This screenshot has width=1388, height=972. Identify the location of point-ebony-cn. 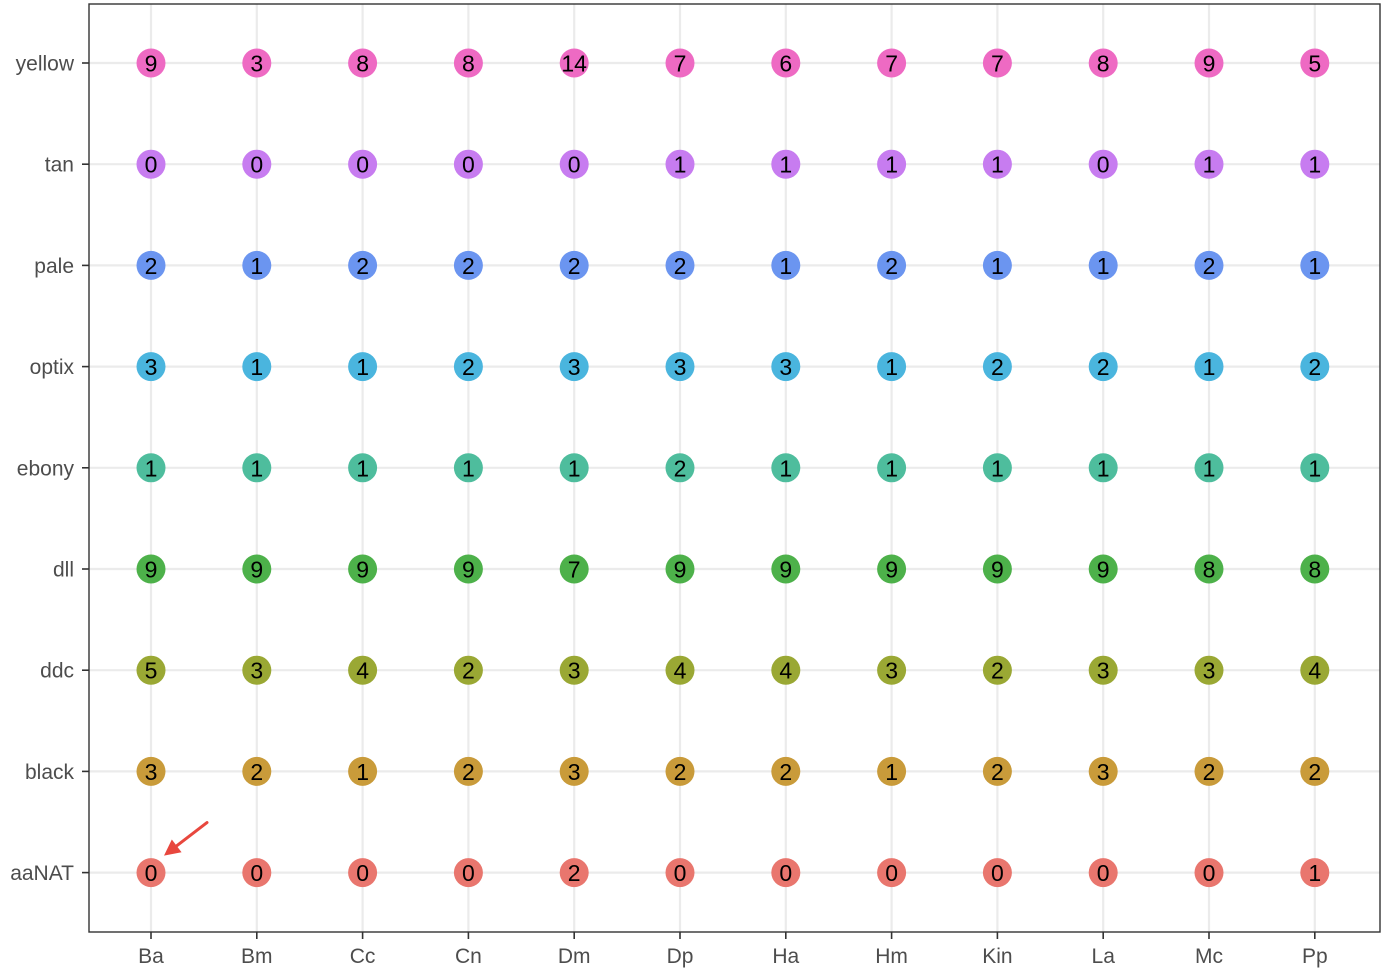
(468, 468).